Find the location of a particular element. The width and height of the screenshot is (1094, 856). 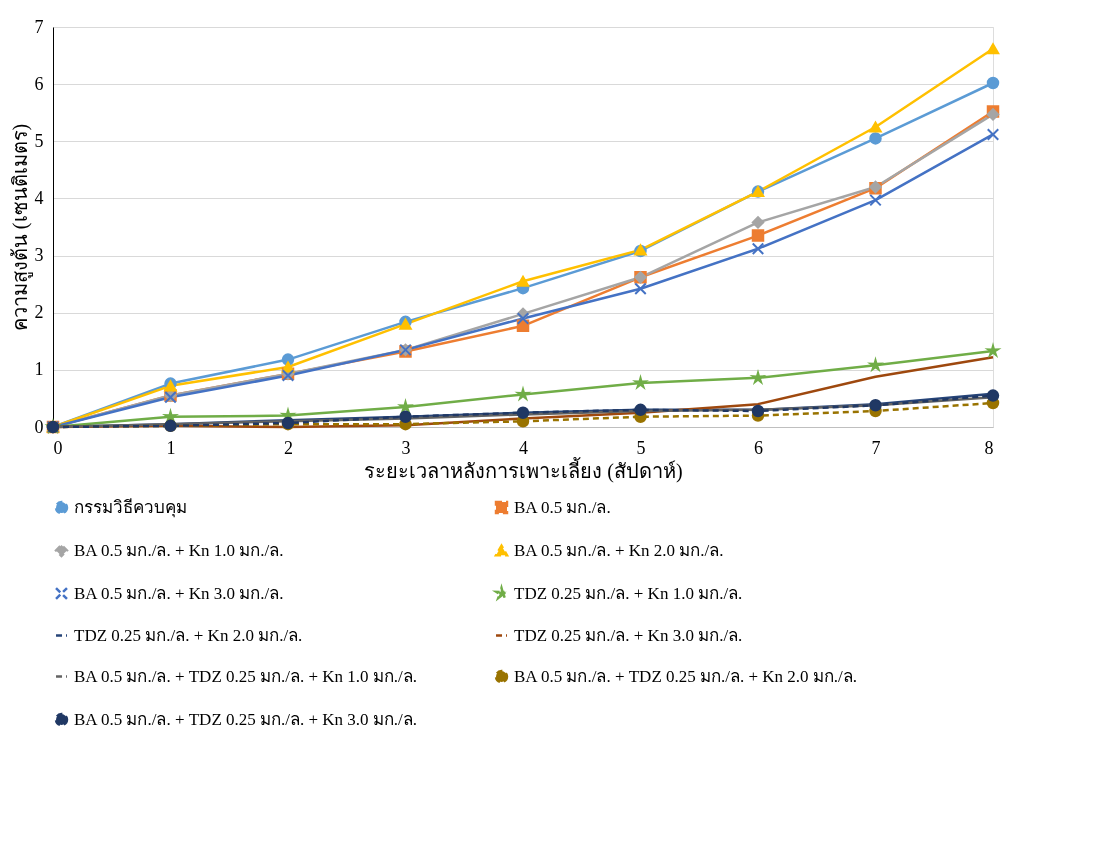

legend-label: TDZ 0.25 มก./ล. + Kn 3.0 มก./ล. is located at coordinates (628, 635).